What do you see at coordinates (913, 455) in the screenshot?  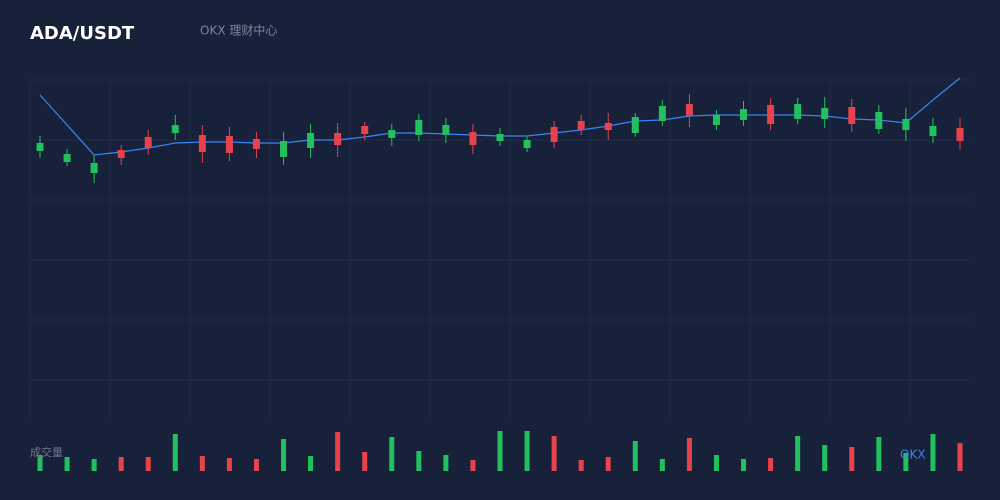 I see `watermark: OKX` at bounding box center [913, 455].